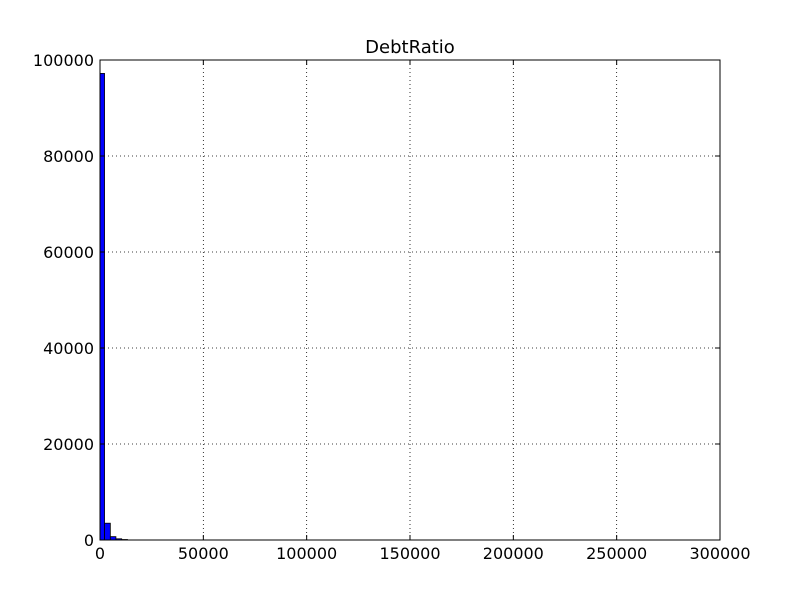  Describe the element at coordinates (306, 553) in the screenshot. I see `x-tick-label: 100000` at that location.